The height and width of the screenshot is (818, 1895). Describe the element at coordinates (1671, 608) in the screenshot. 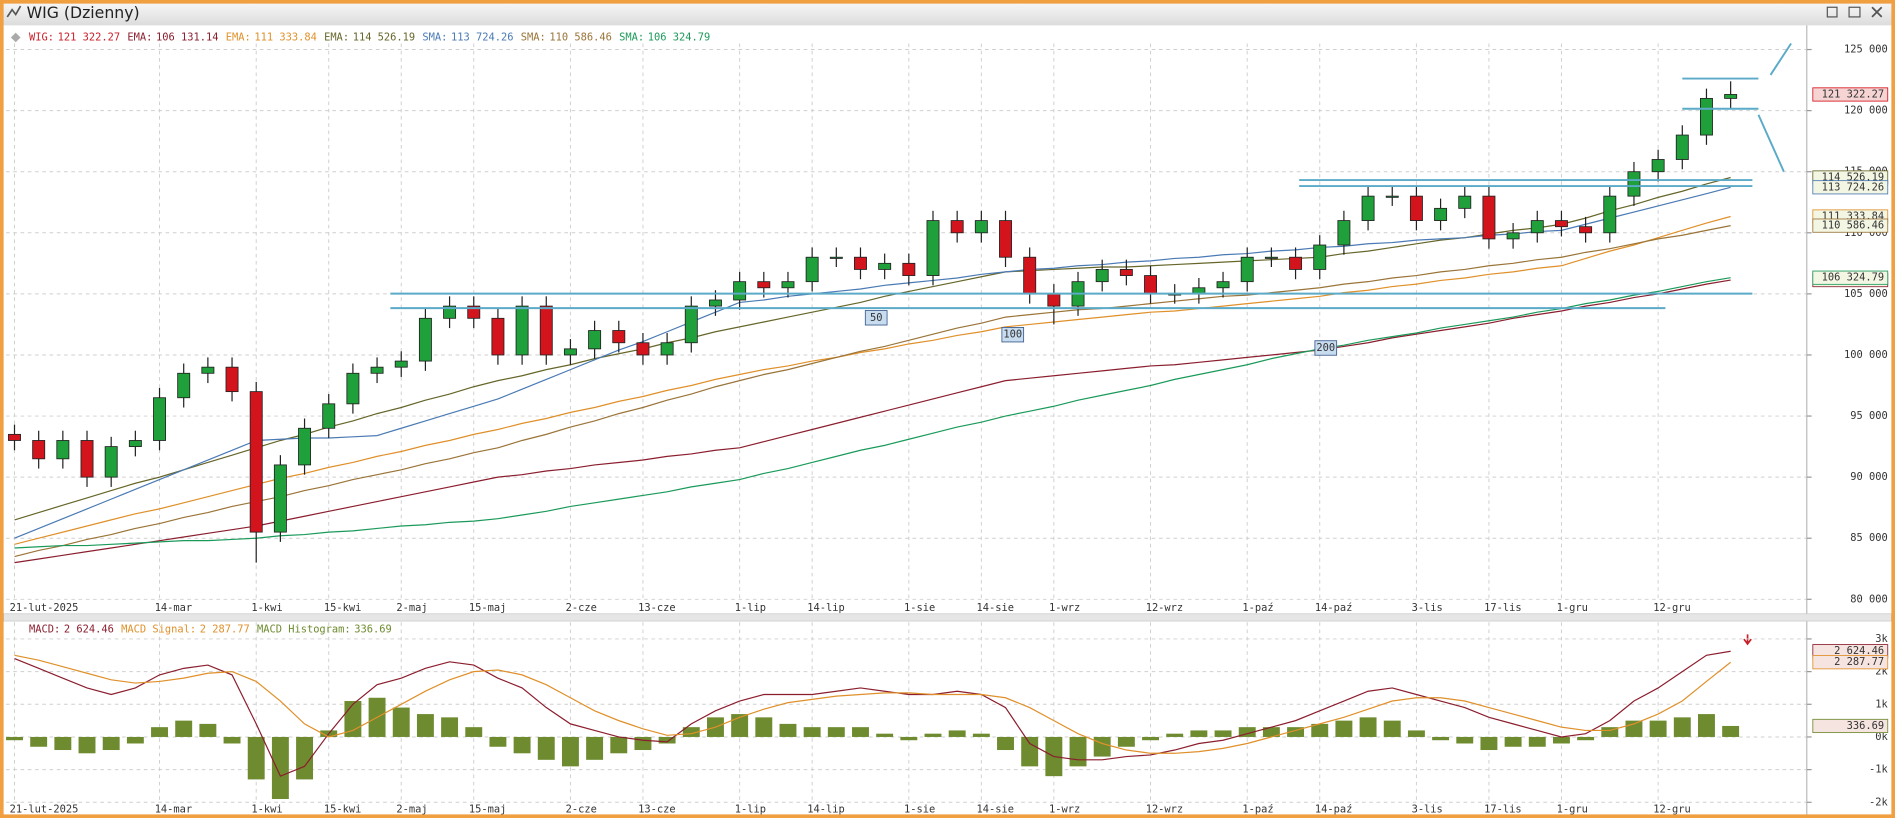

I see `x-tick-label: 12-gru` at that location.